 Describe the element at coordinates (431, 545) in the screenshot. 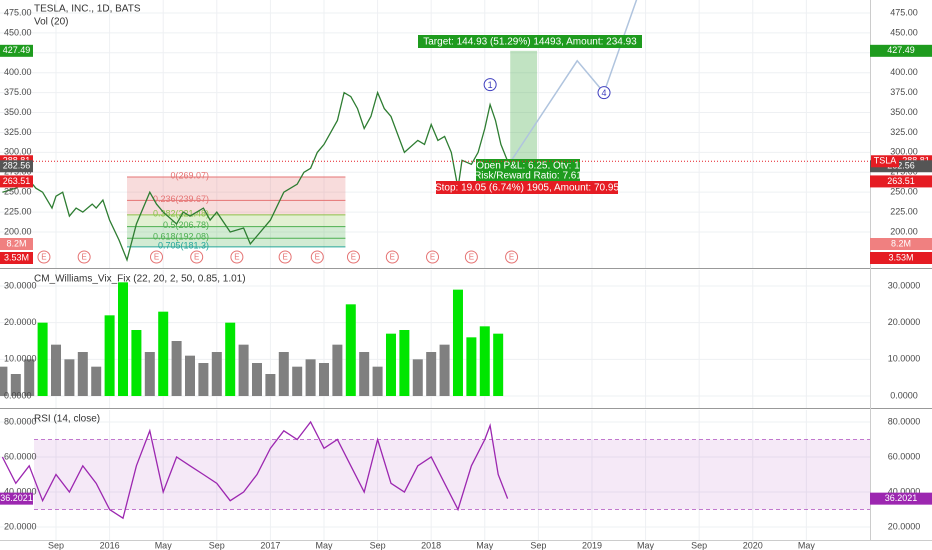

I see `x-tick-label: 2018` at that location.